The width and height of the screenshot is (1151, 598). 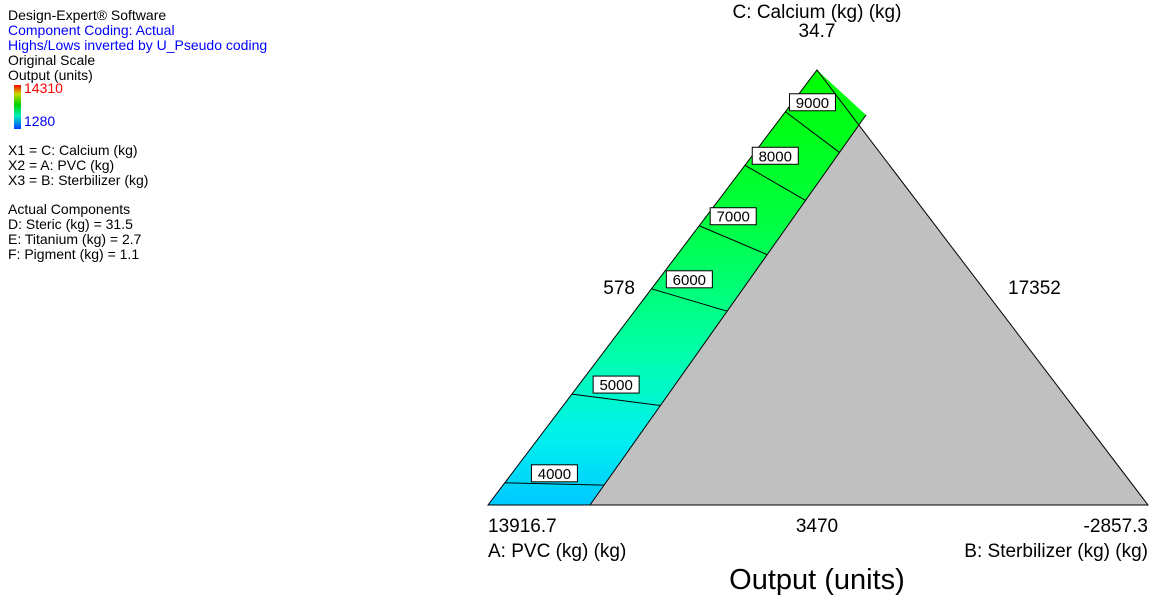 What do you see at coordinates (522, 526) in the screenshot?
I see `vertex-left-value: 13916.7` at bounding box center [522, 526].